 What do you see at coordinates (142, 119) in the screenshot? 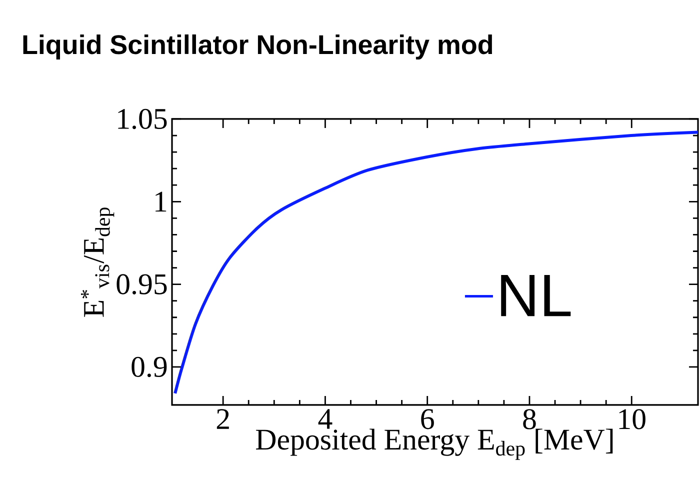
I see `y-tick-label: 1.05` at bounding box center [142, 119].